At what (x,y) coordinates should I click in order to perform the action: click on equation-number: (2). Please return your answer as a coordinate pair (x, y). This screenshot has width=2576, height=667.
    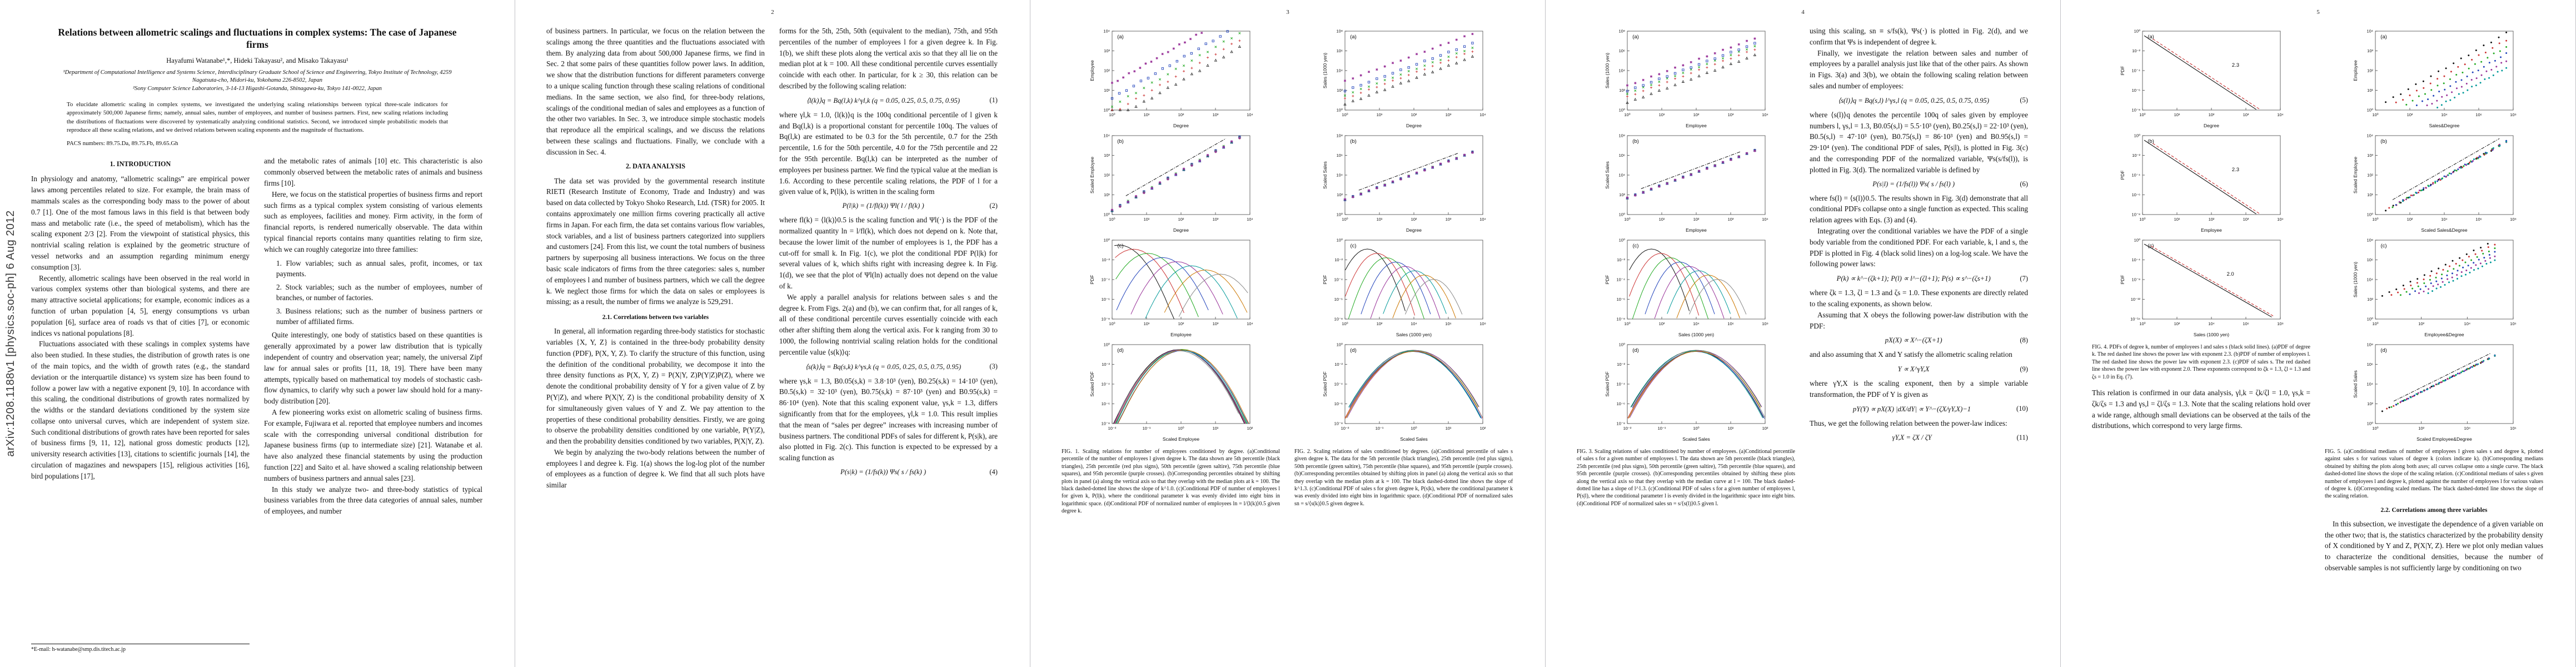
    Looking at the image, I should click on (993, 206).